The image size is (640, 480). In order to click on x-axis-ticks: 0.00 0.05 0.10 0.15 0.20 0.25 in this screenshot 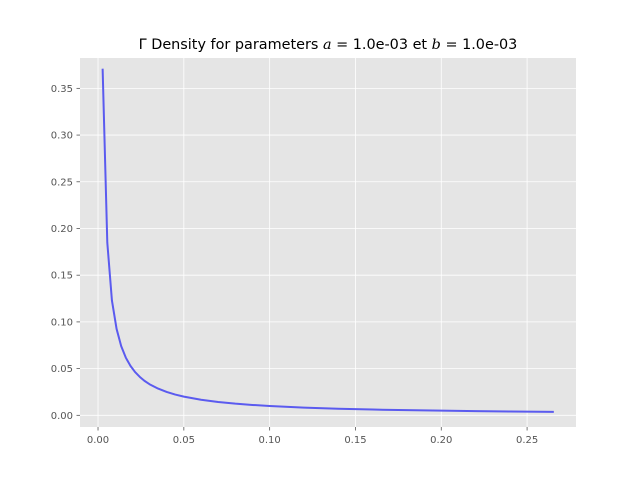, I will do `click(312, 436)`.